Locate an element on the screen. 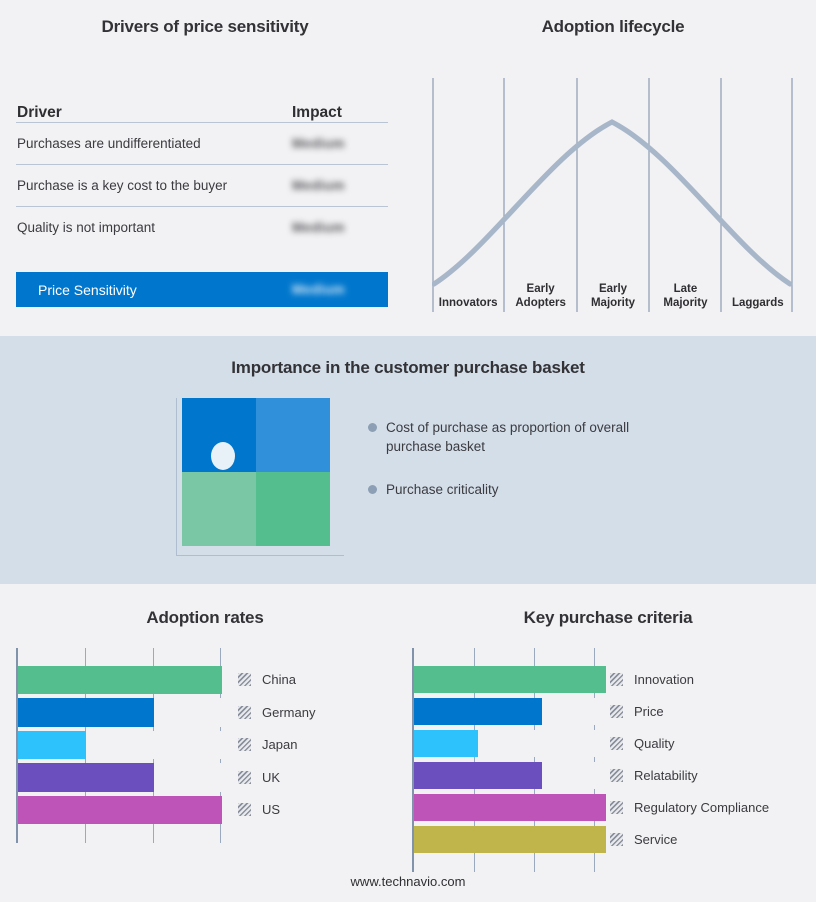  matrix-position-marker is located at coordinates (223, 456).